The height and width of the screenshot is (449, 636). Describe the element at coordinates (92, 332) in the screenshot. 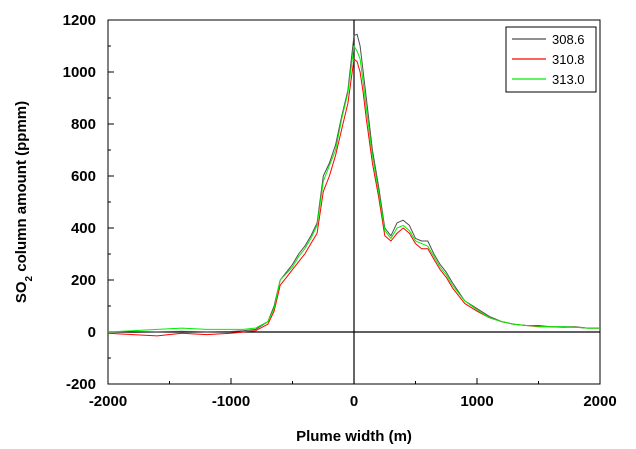

I see `y-tick-label: 0` at that location.